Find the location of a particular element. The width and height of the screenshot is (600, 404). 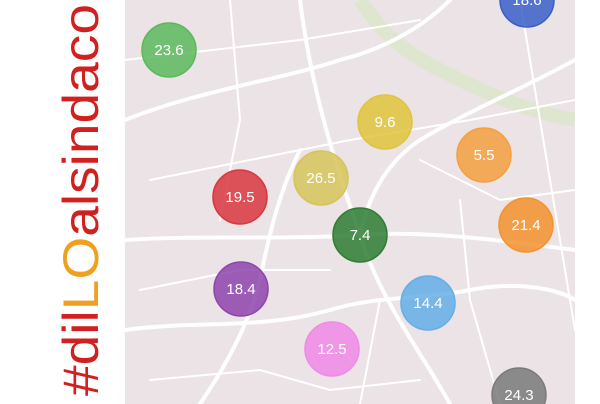

marker-label: 14.4 is located at coordinates (427, 303).